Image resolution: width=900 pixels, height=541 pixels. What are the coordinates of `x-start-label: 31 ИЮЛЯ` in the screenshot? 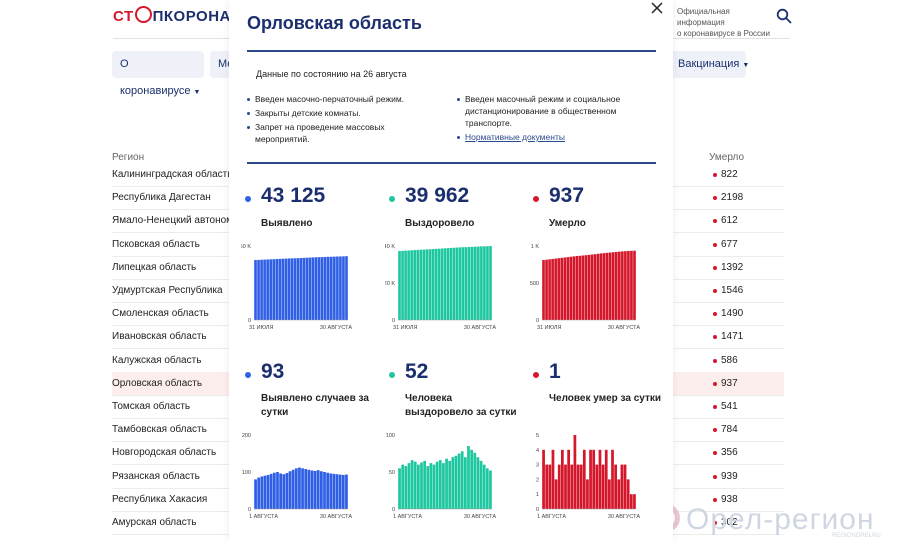 It's located at (549, 328).